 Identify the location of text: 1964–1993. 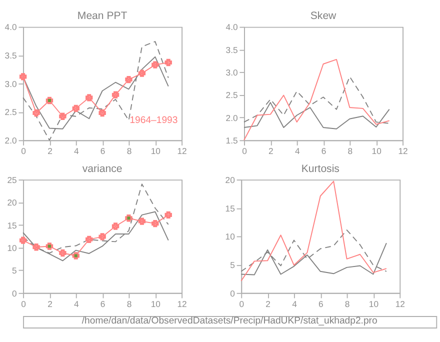
(154, 120).